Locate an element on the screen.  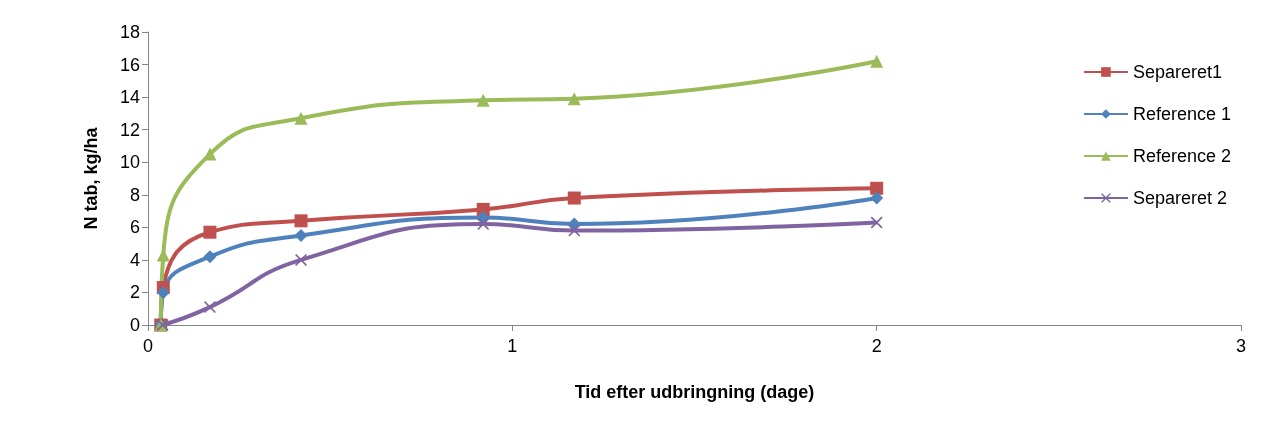
y-tick-label: 0 is located at coordinates (134, 325).